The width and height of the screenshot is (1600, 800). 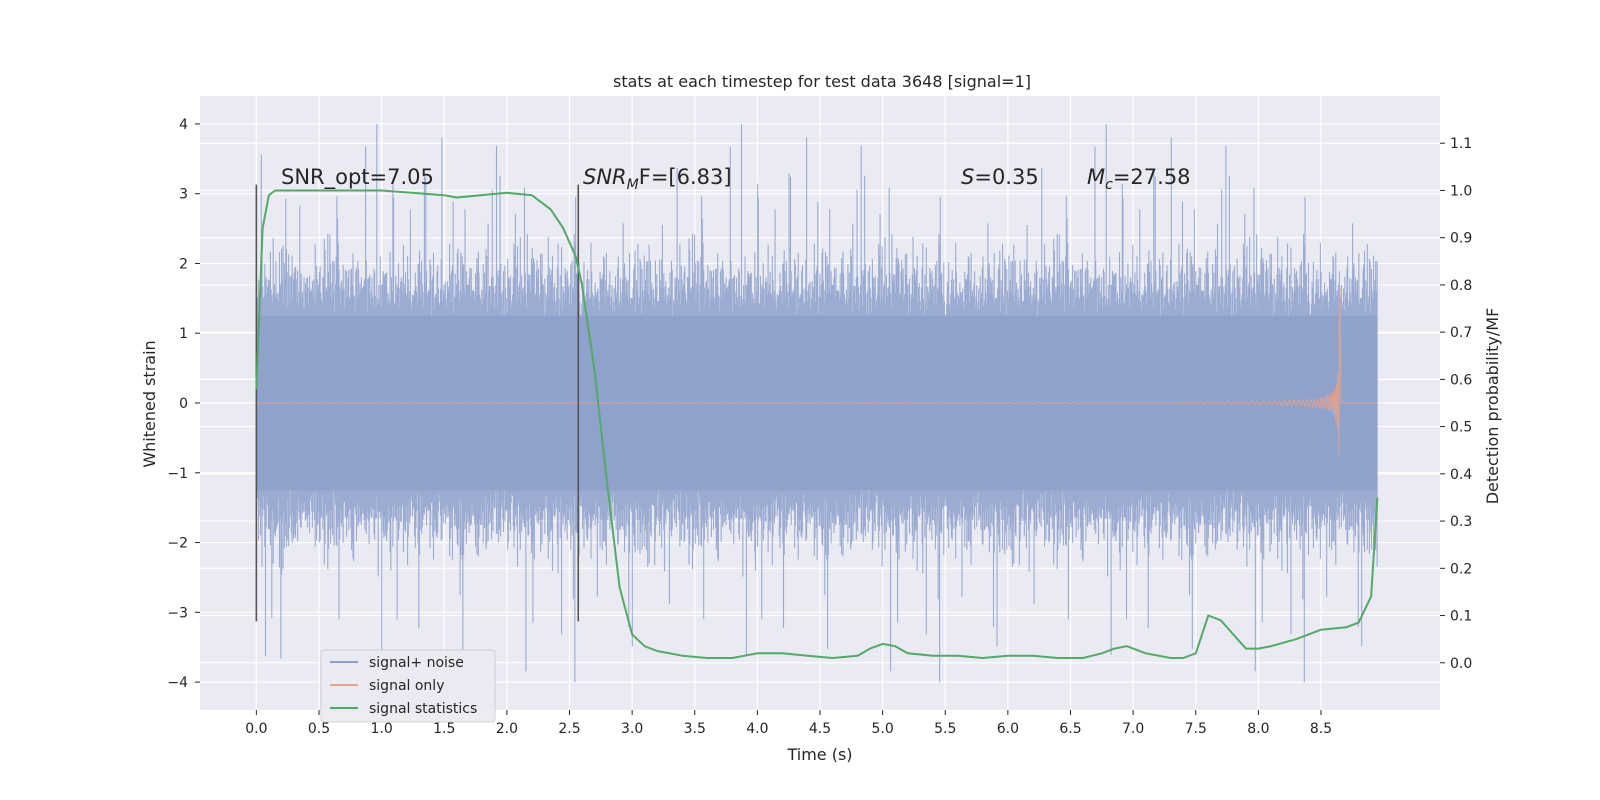 What do you see at coordinates (1461, 428) in the screenshot?
I see `y2-tick-label: 0.5` at bounding box center [1461, 428].